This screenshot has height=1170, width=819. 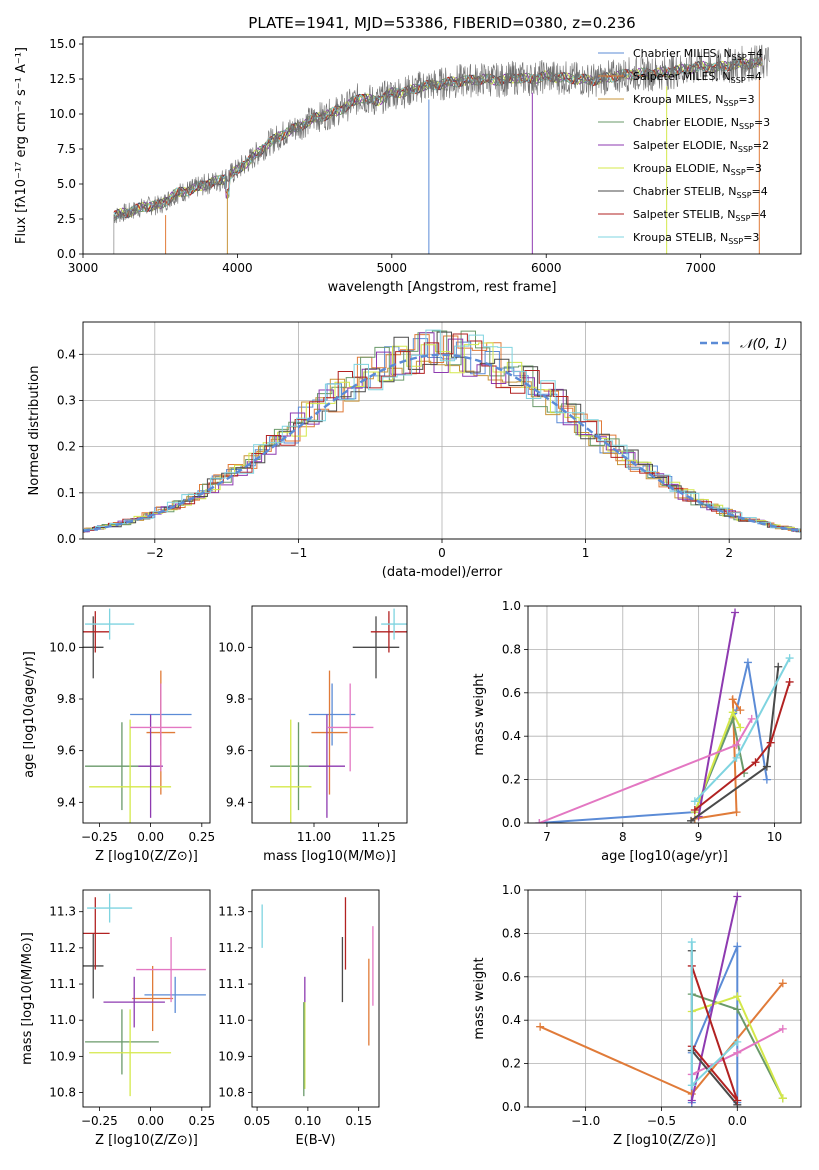 What do you see at coordinates (761, 145) in the screenshot?
I see `legend-eq: =2` at bounding box center [761, 145].